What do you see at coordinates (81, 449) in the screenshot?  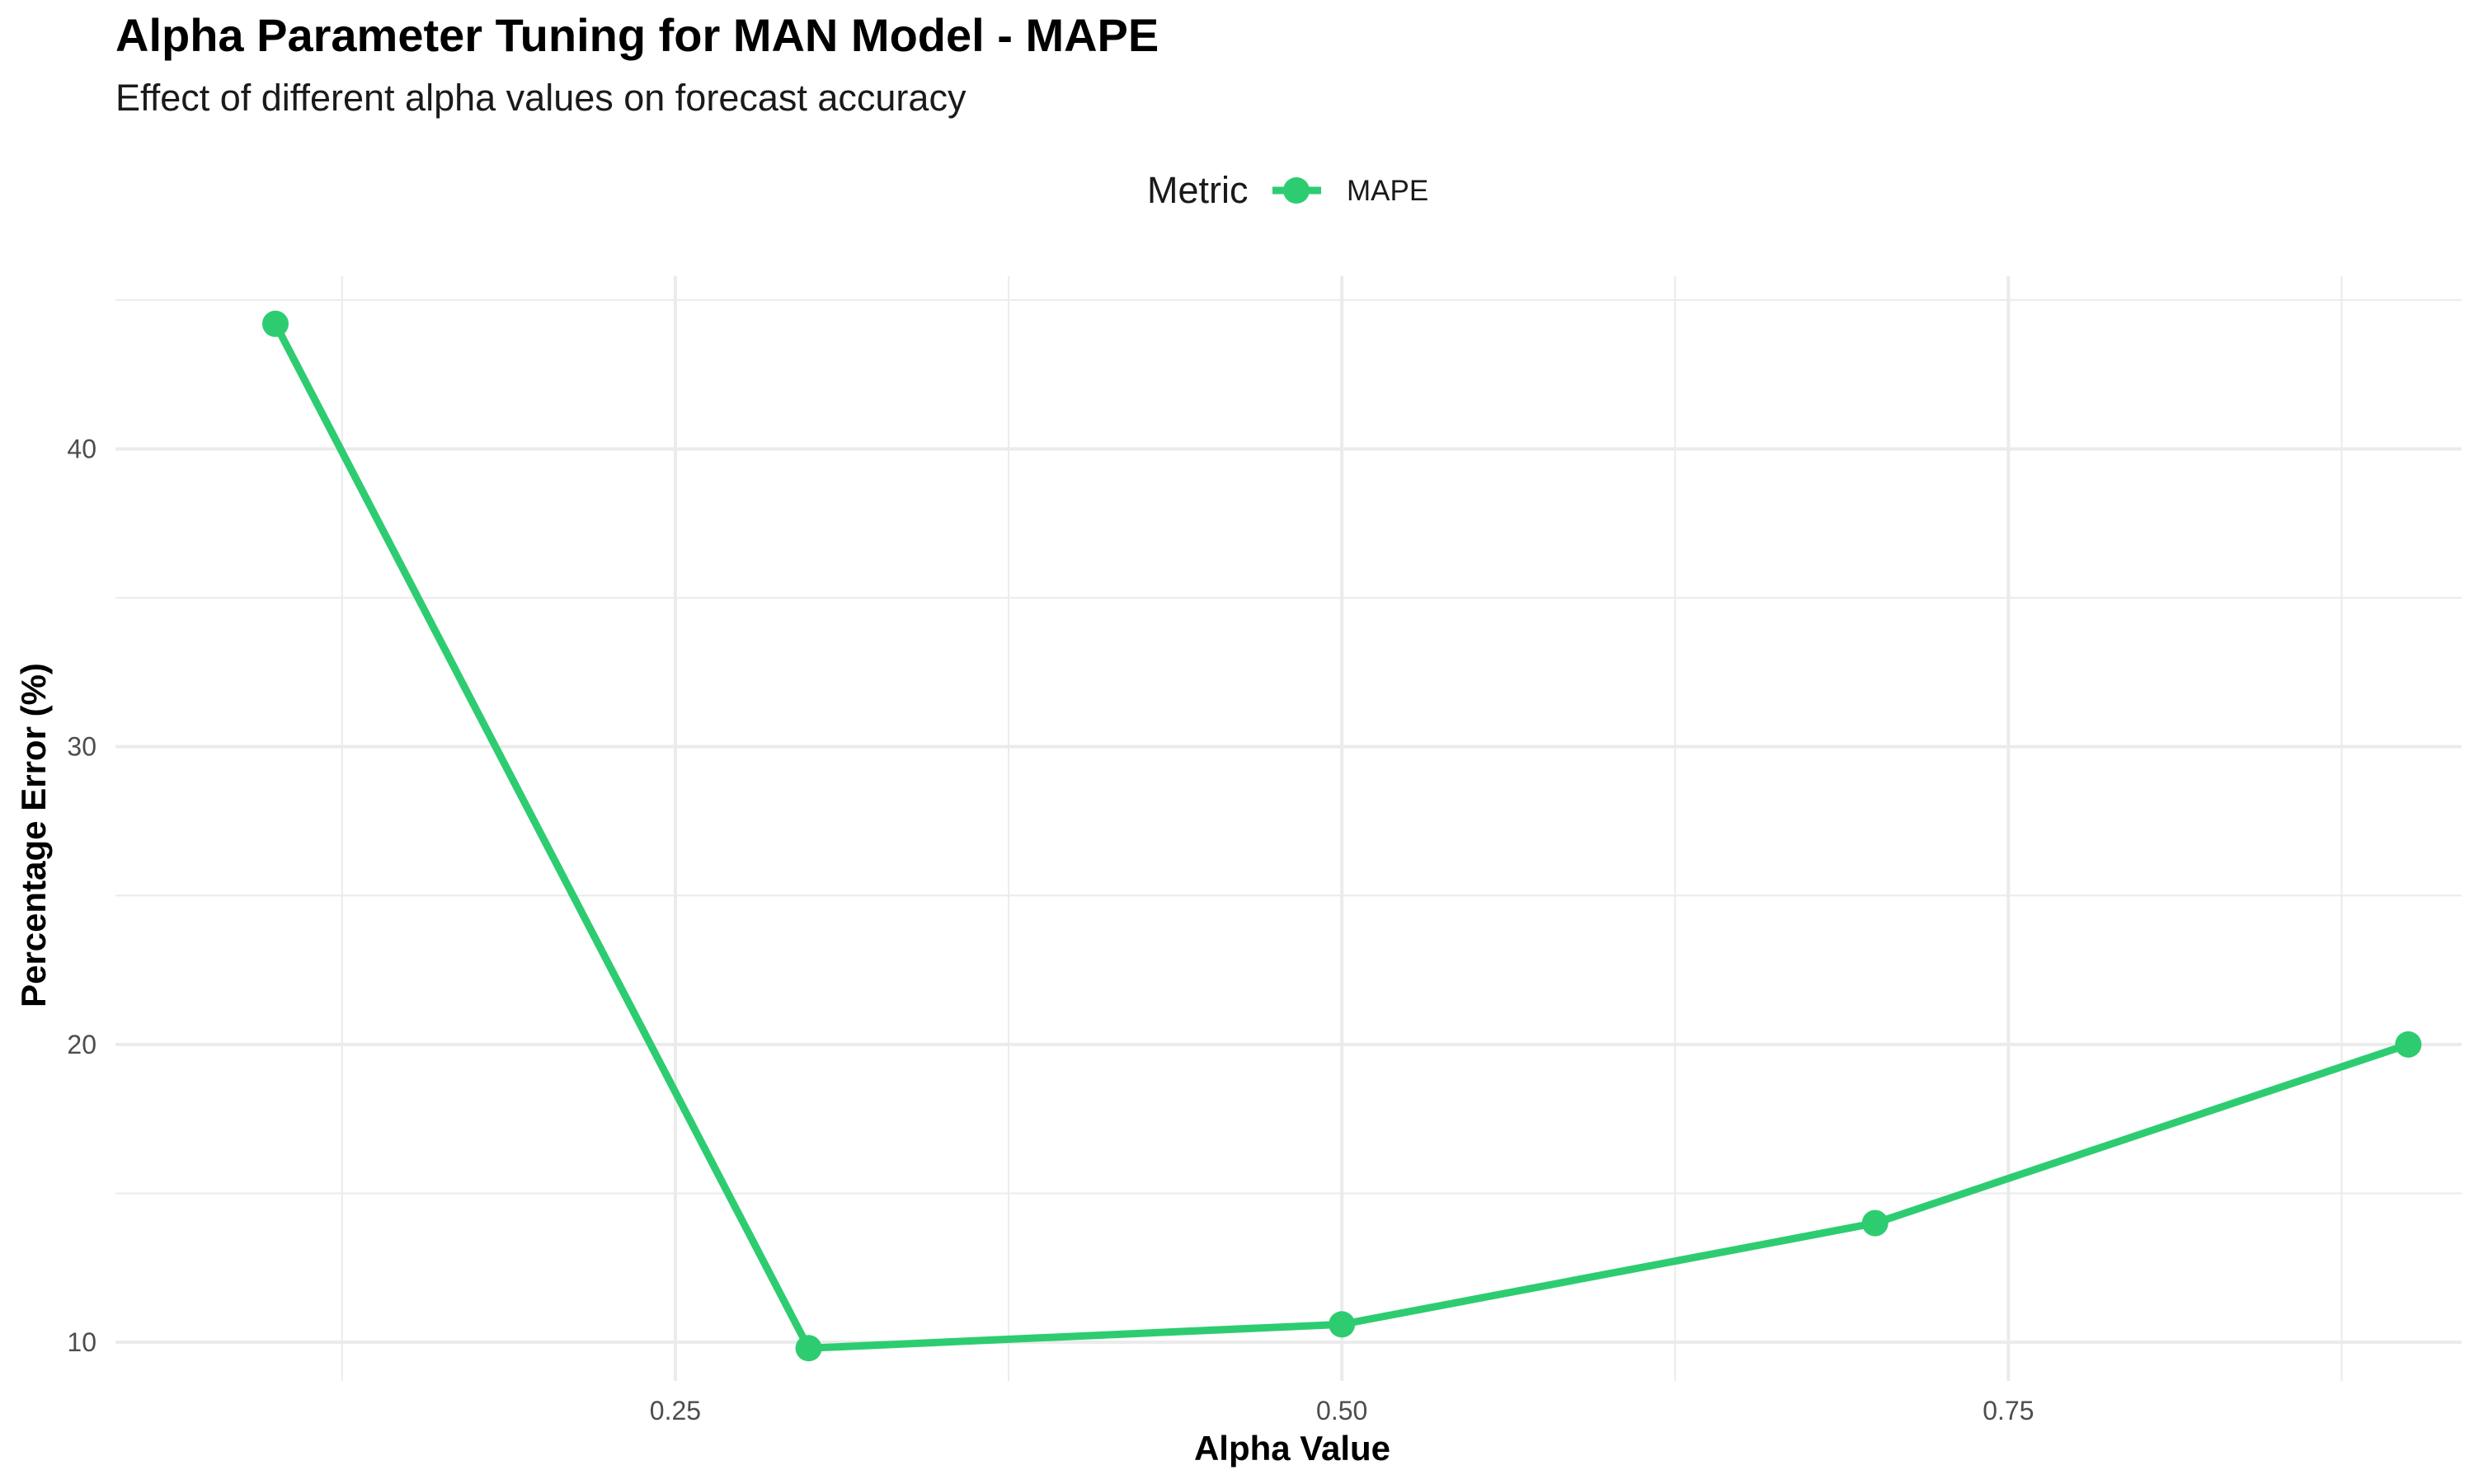 I see `y-tick-label: 40` at bounding box center [81, 449].